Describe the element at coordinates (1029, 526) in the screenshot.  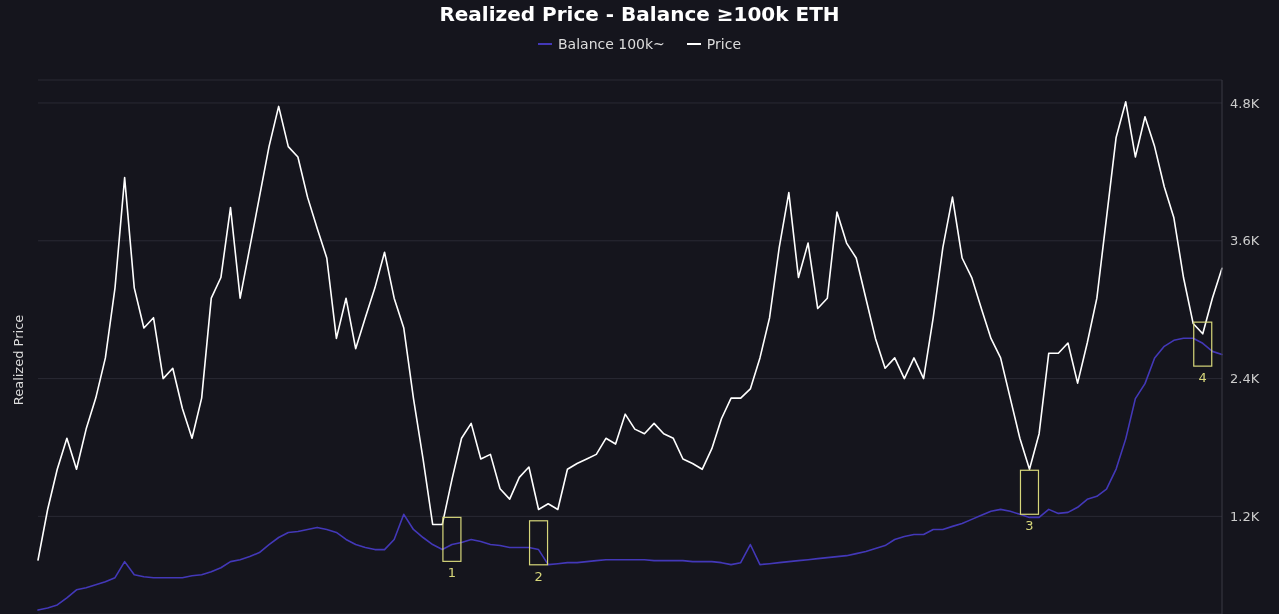
I see `annotation: 3` at that location.